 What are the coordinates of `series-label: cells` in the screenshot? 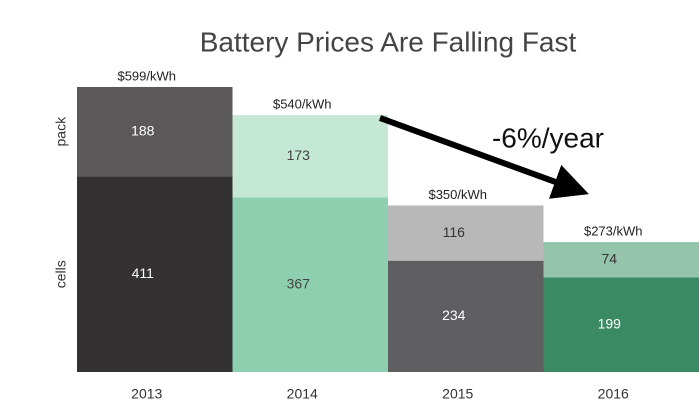 It's located at (61, 274).